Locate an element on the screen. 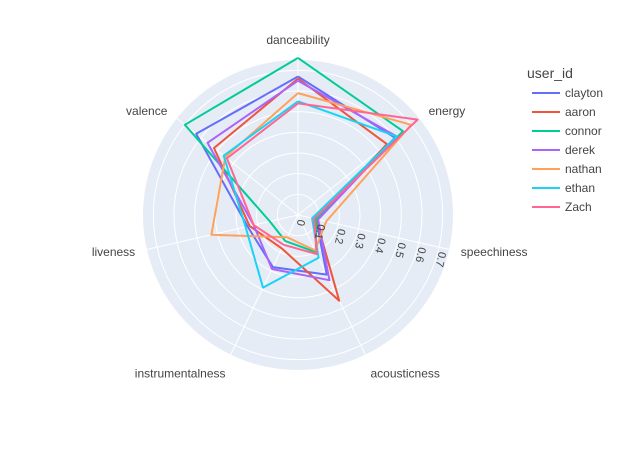  legend-item-aaron: aaron is located at coordinates (564, 112).